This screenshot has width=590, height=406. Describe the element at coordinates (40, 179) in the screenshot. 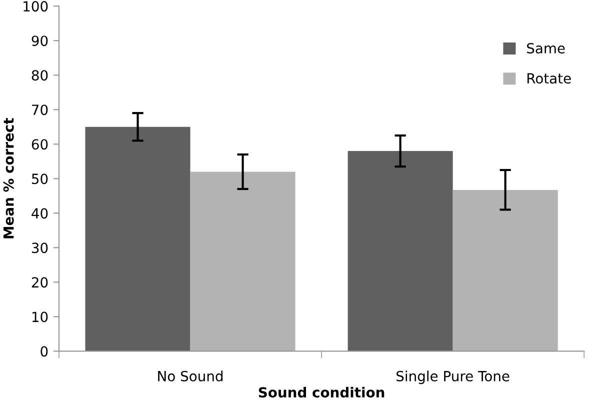

I see `y-tick-label: 50` at that location.